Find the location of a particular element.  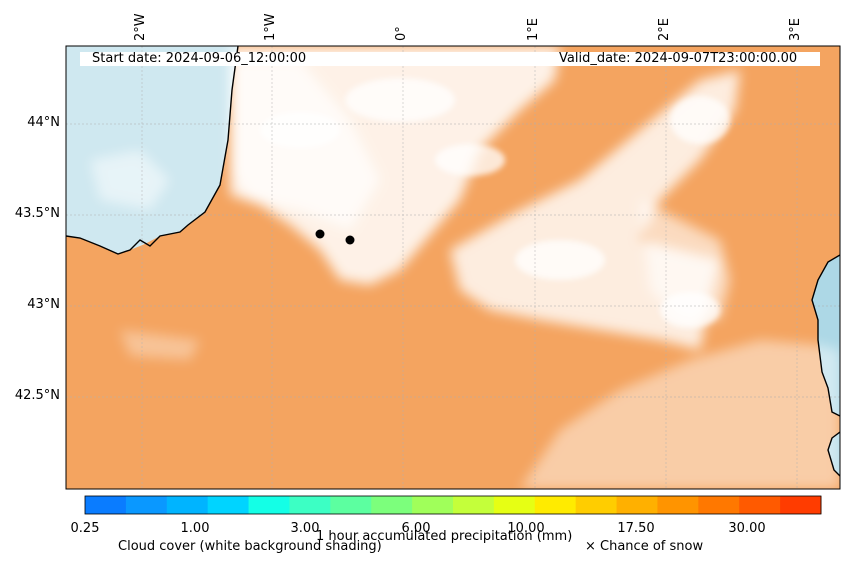

coastline-mediterranean is located at coordinates (825, 335).